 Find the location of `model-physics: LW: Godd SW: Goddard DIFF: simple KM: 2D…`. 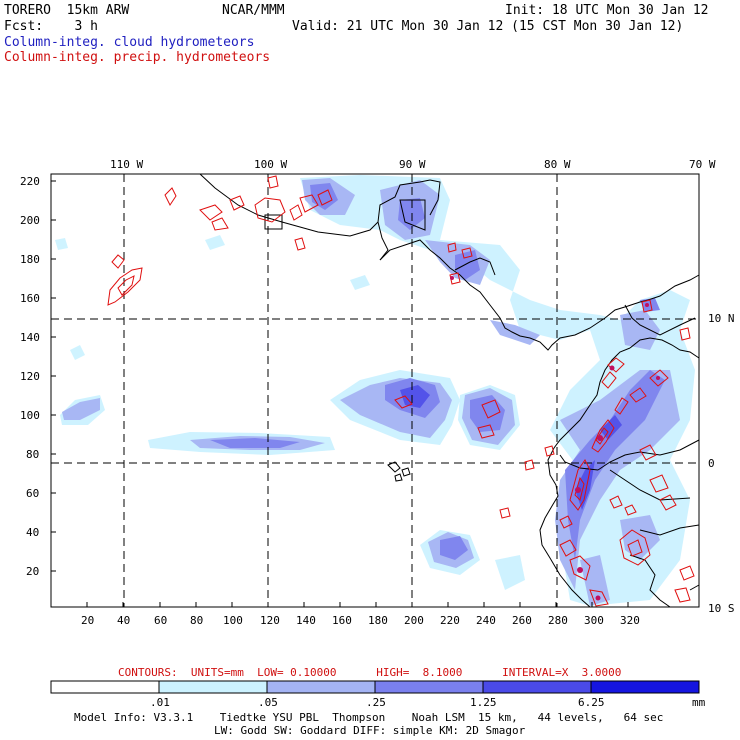

model-physics: LW: Godd SW: Goddard DIFF: simple KM: 2D… is located at coordinates (370, 730).